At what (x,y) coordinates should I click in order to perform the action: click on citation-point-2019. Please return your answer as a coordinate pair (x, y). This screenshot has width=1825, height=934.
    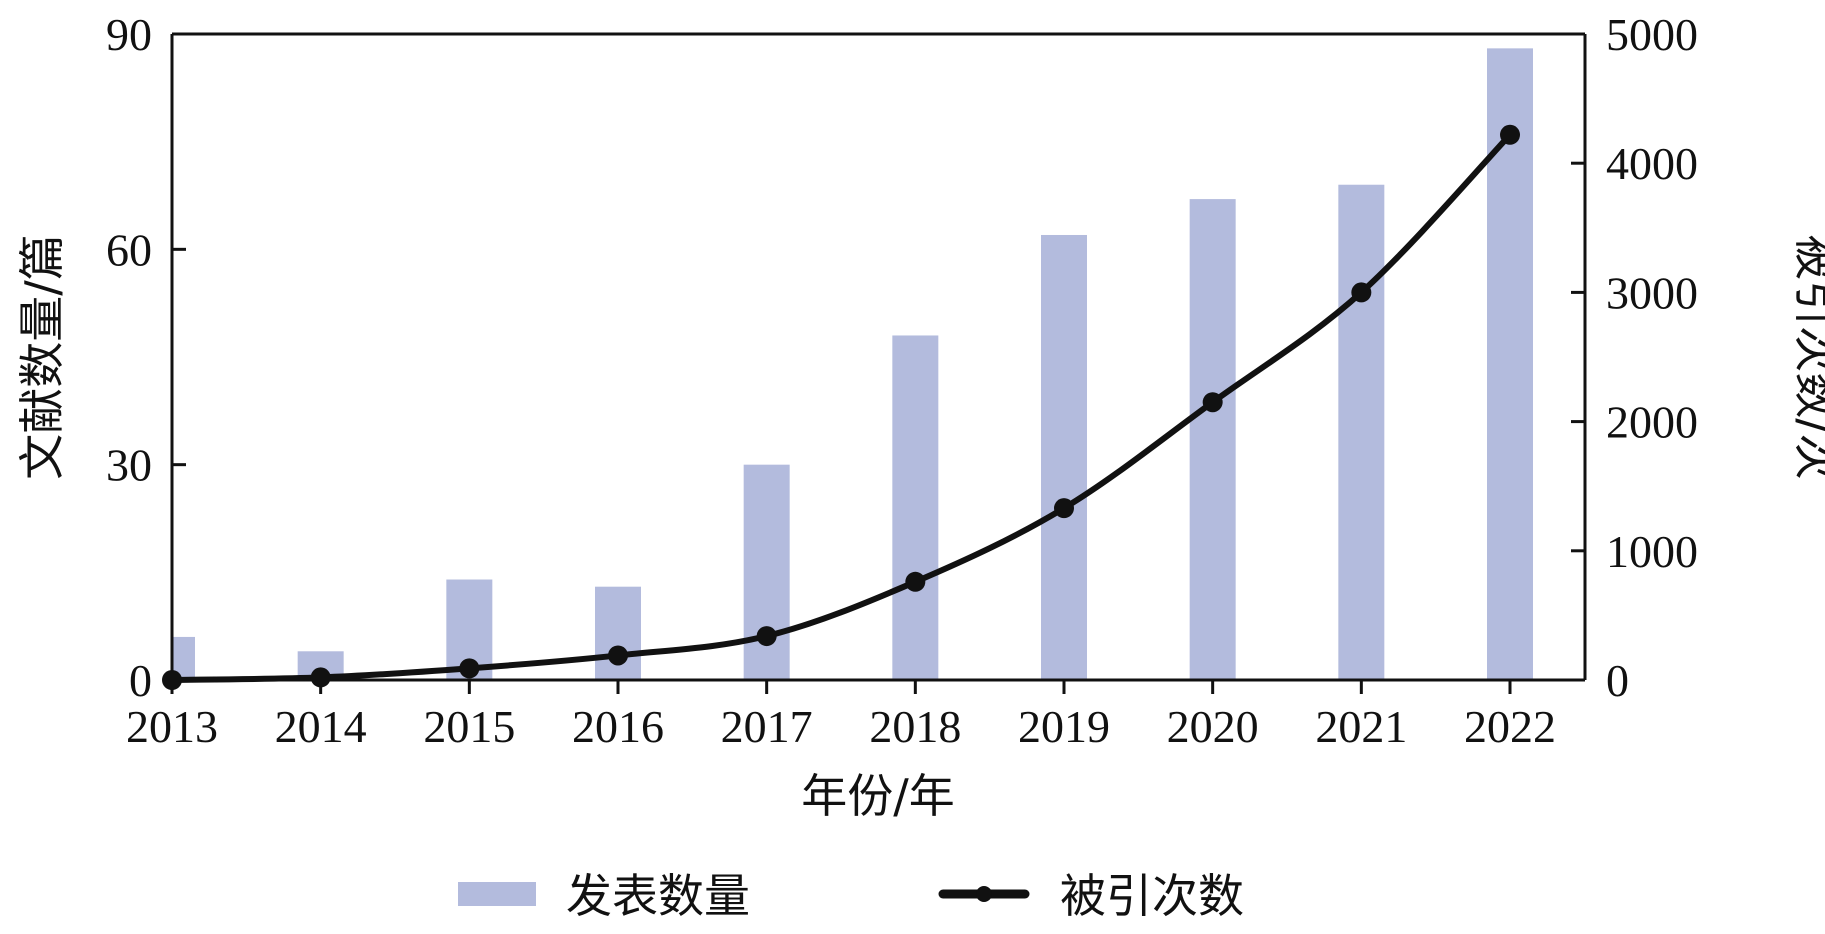
    Looking at the image, I should click on (1064, 508).